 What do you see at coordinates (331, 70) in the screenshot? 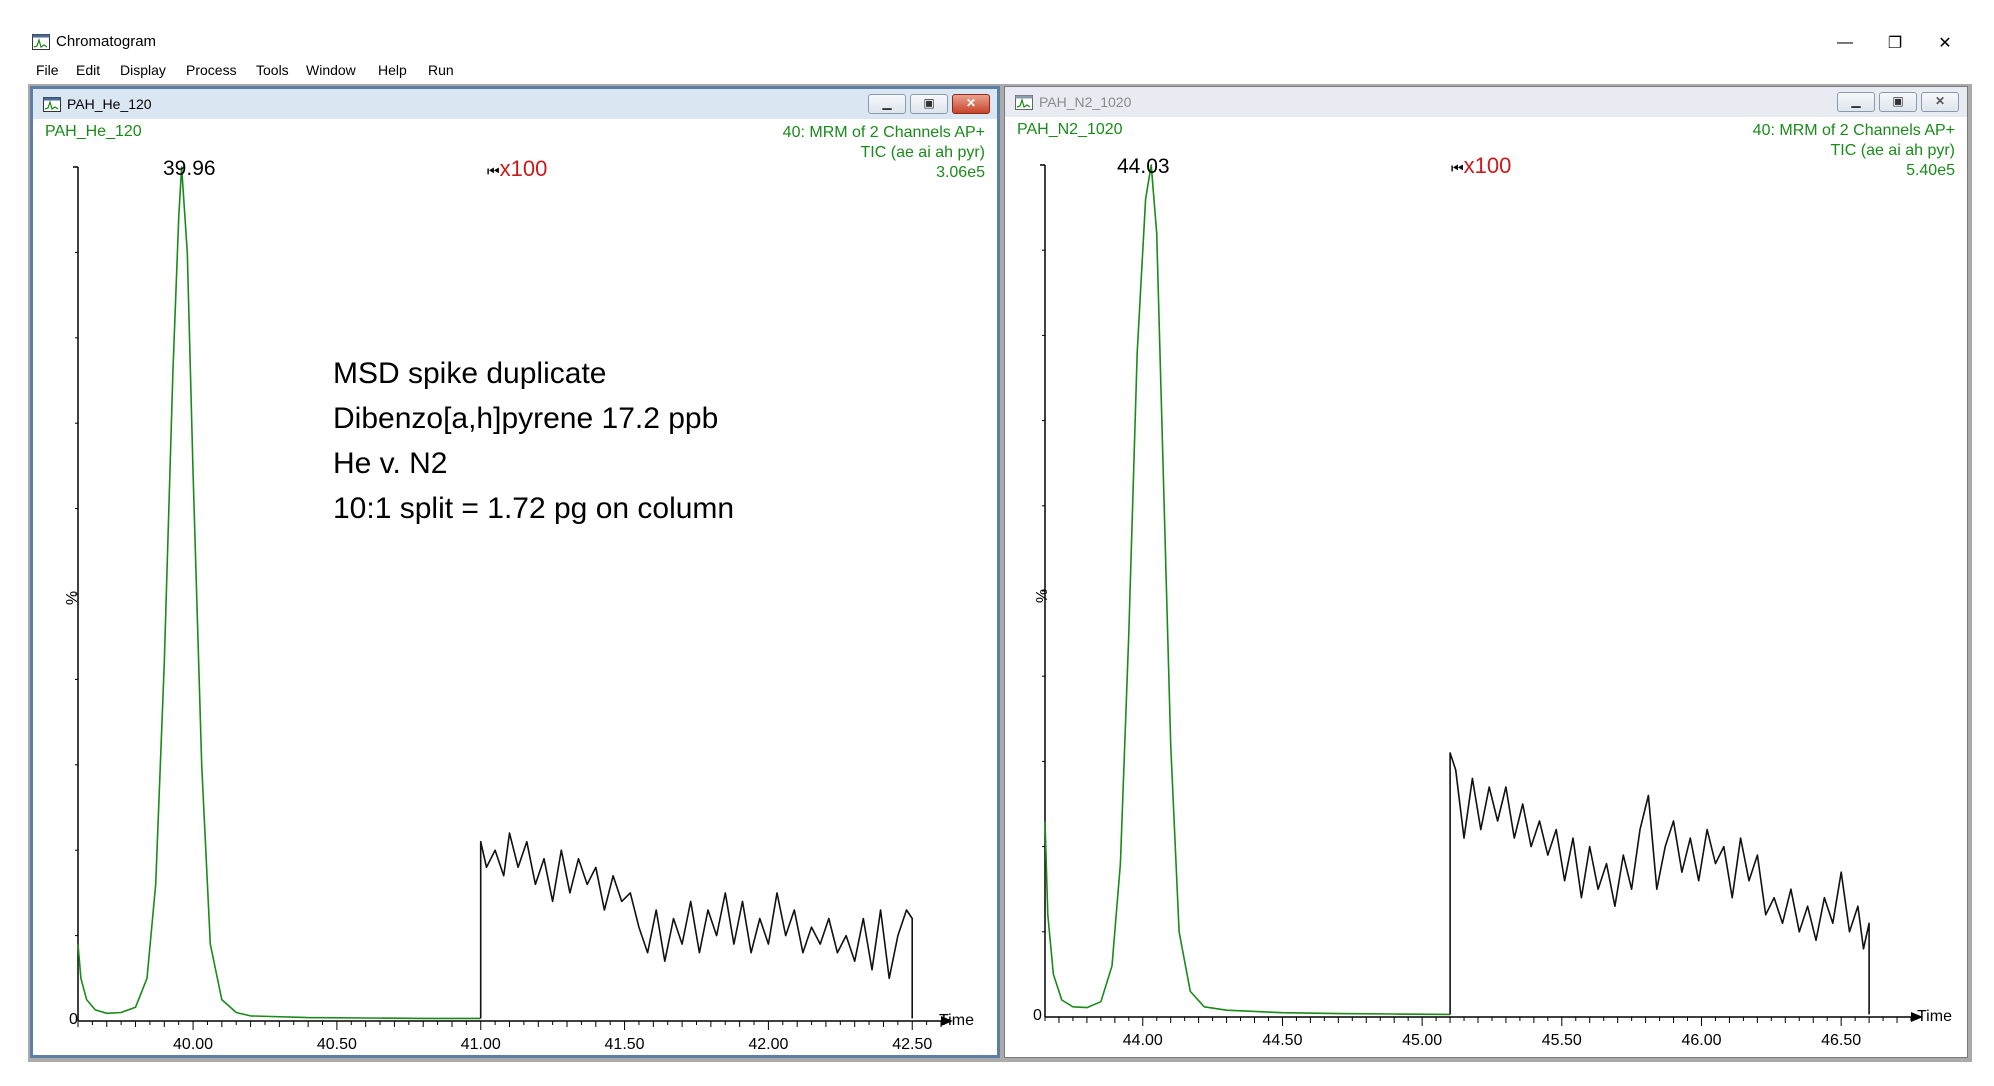
I see `menu-window: Window` at bounding box center [331, 70].